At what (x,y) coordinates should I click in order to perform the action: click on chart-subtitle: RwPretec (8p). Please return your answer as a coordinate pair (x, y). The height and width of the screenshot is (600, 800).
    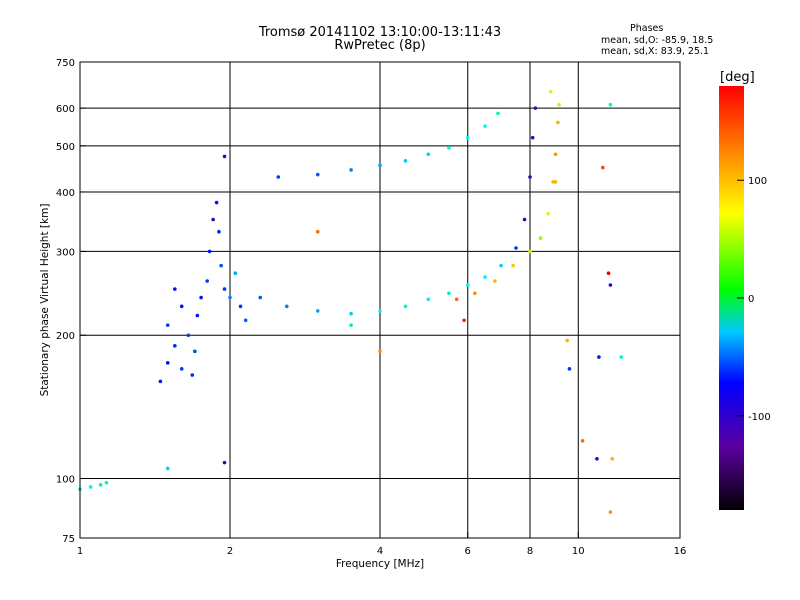
    Looking at the image, I should click on (380, 45).